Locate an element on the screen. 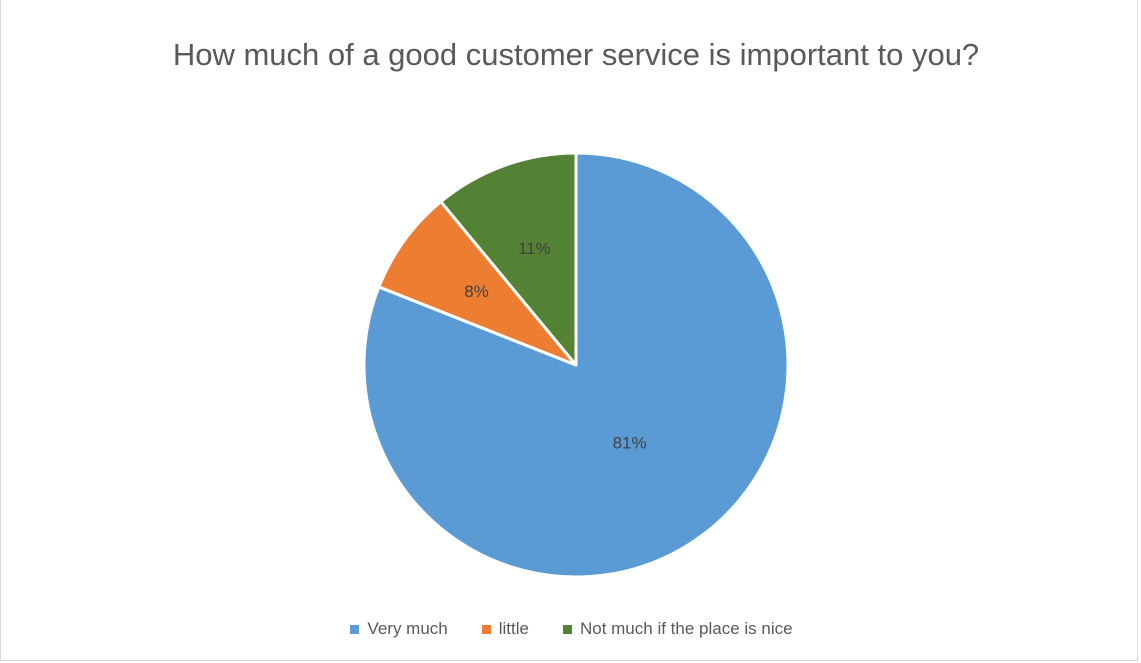  legend-item-little: little is located at coordinates (505, 629).